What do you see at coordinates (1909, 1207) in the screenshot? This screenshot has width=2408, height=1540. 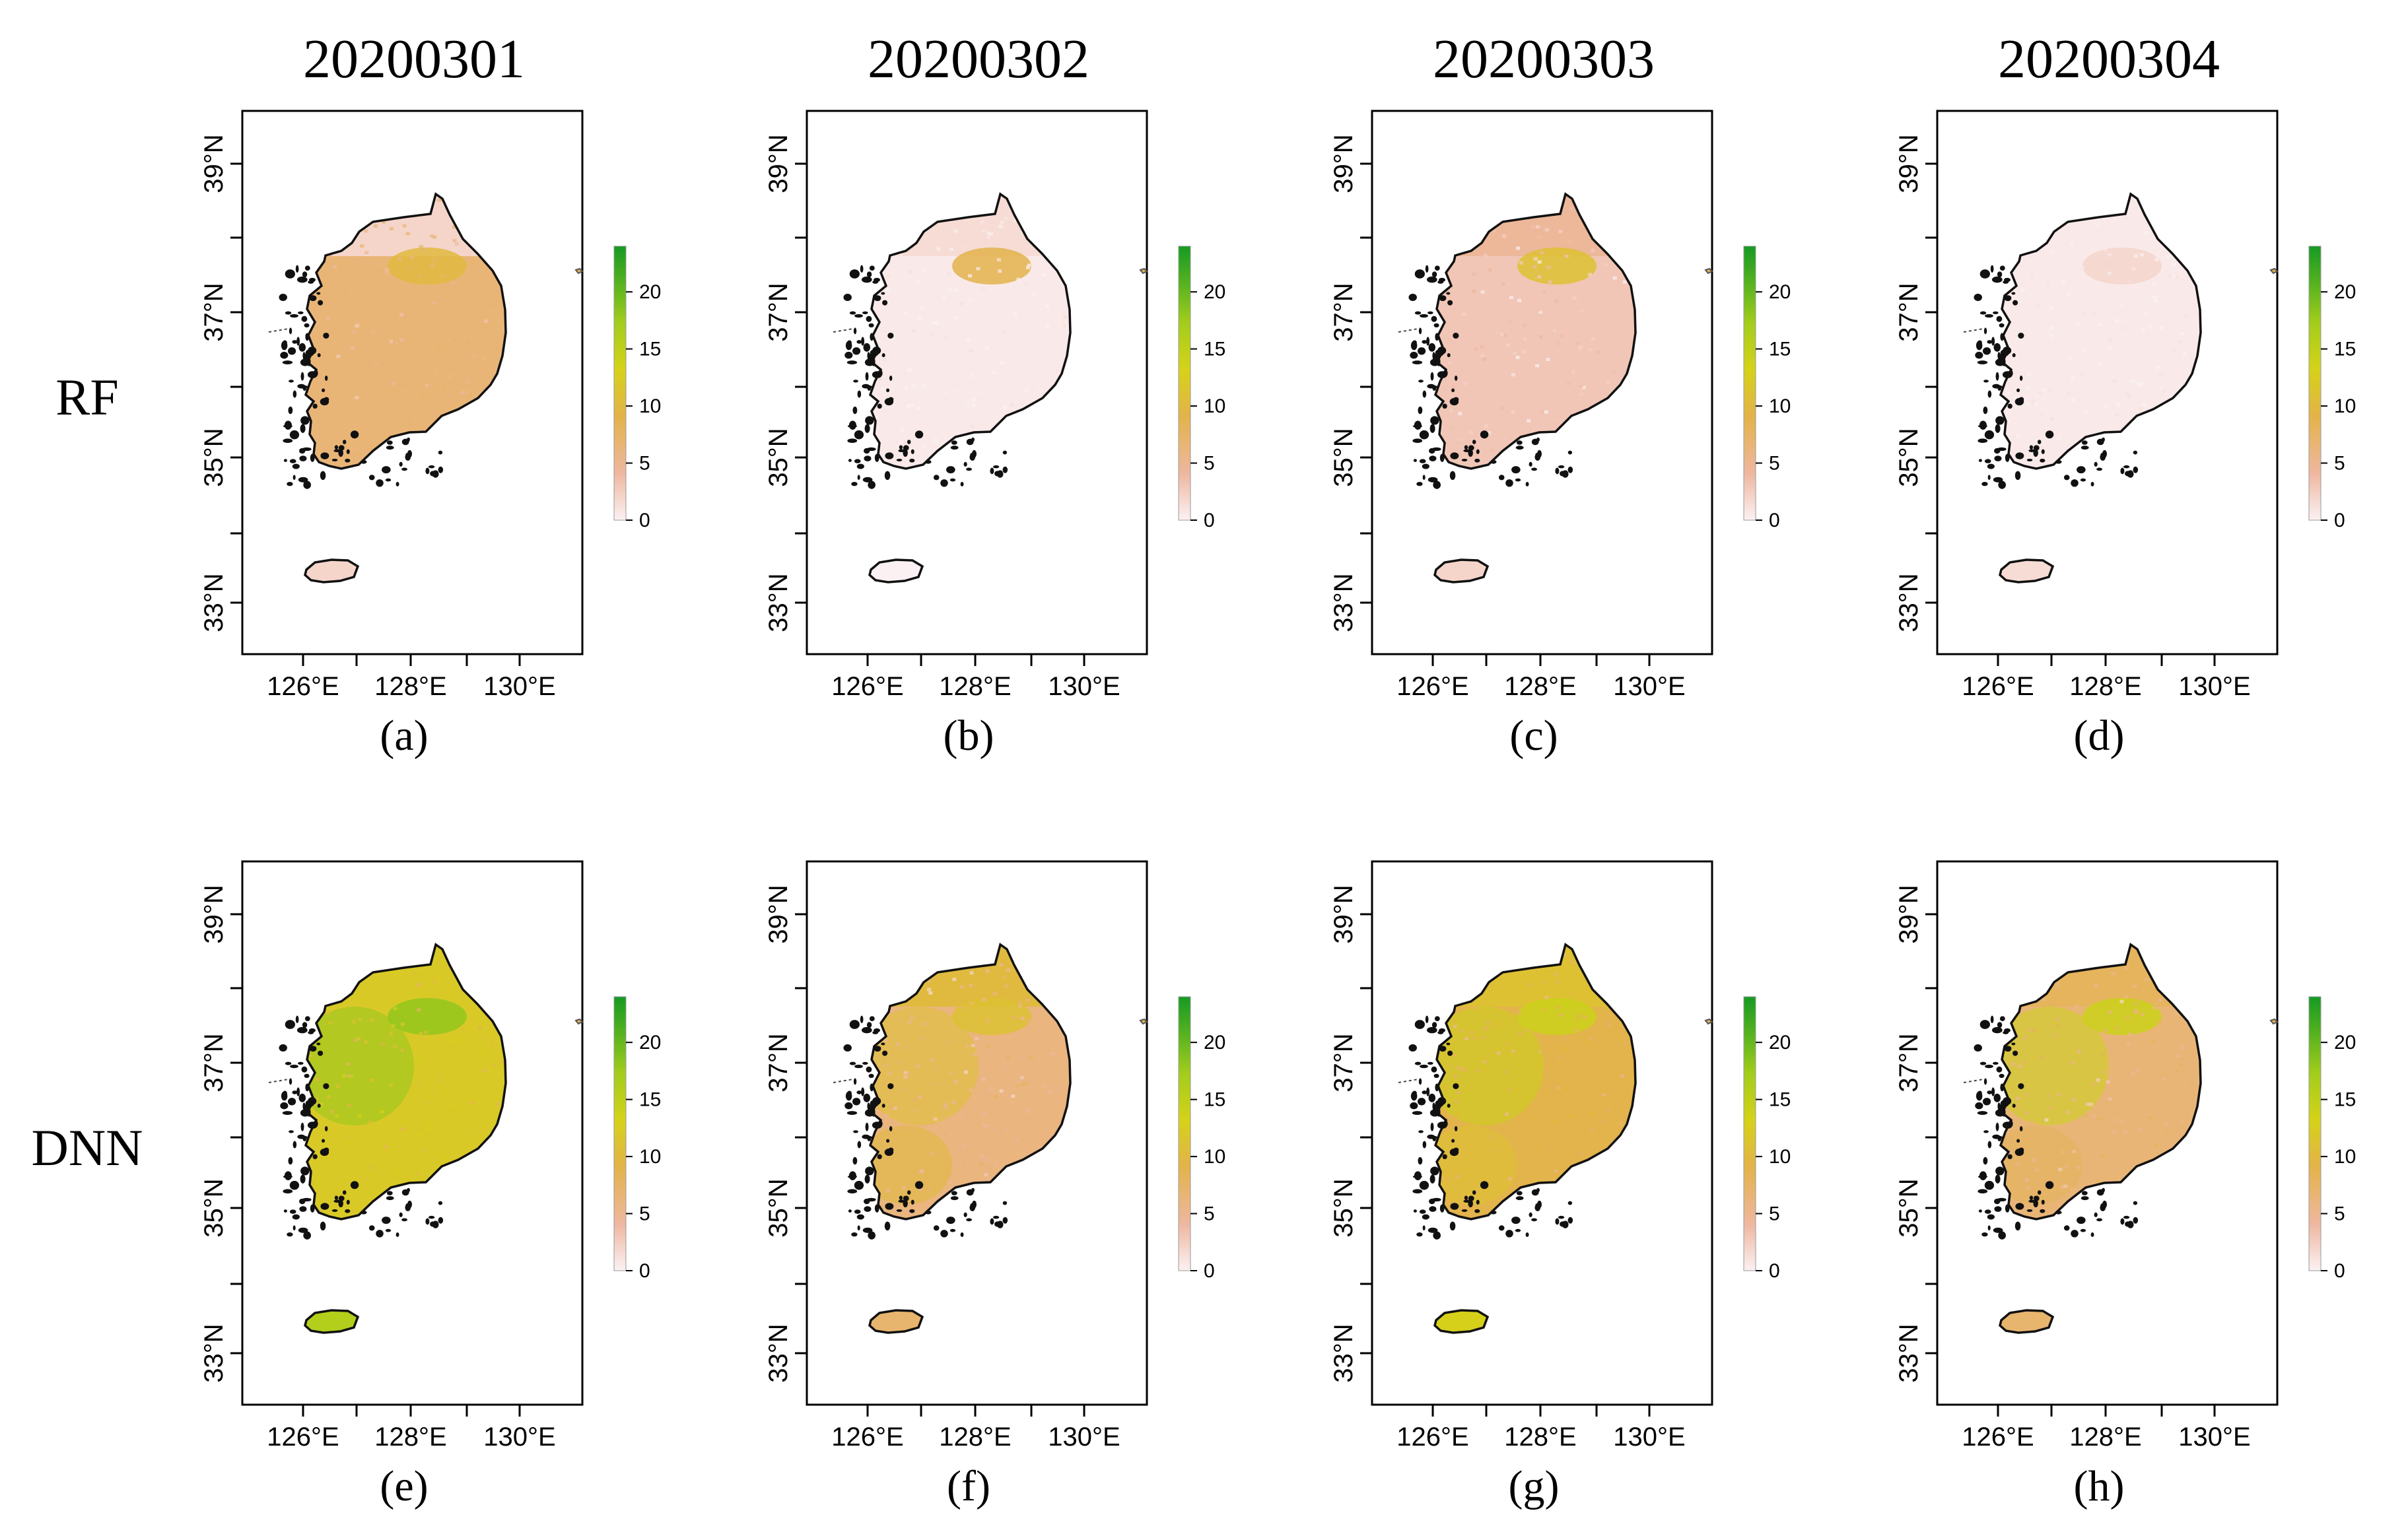 I see `lat-tick-label: 35°N` at bounding box center [1909, 1207].